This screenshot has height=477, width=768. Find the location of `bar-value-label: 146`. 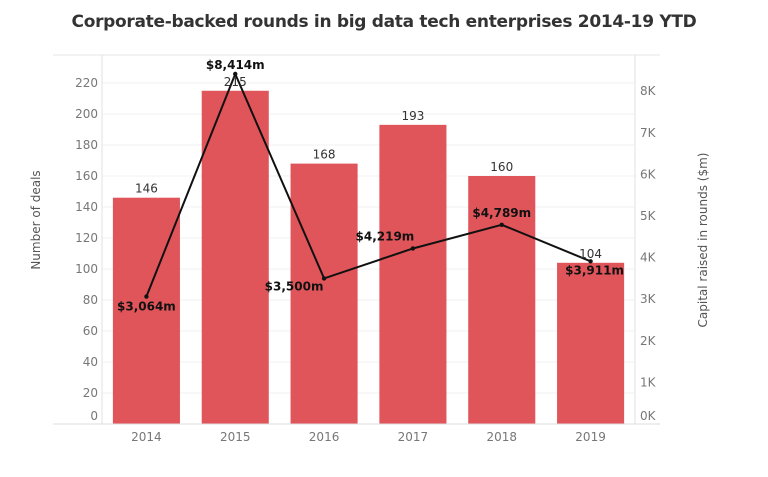

bar-value-label: 146 is located at coordinates (146, 189).